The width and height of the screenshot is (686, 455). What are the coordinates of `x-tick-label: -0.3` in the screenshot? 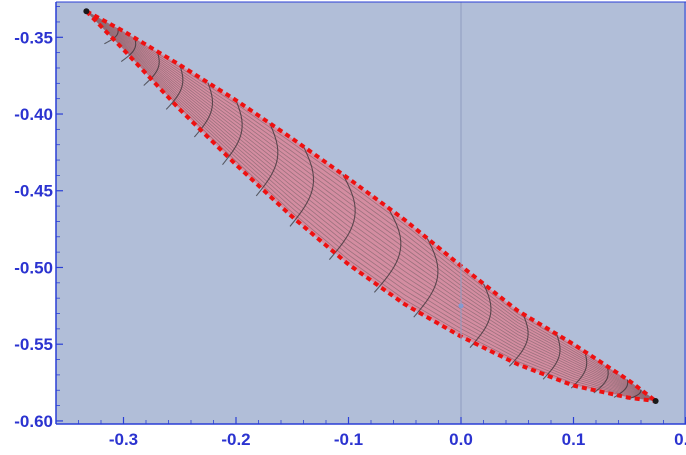 It's located at (123, 439).